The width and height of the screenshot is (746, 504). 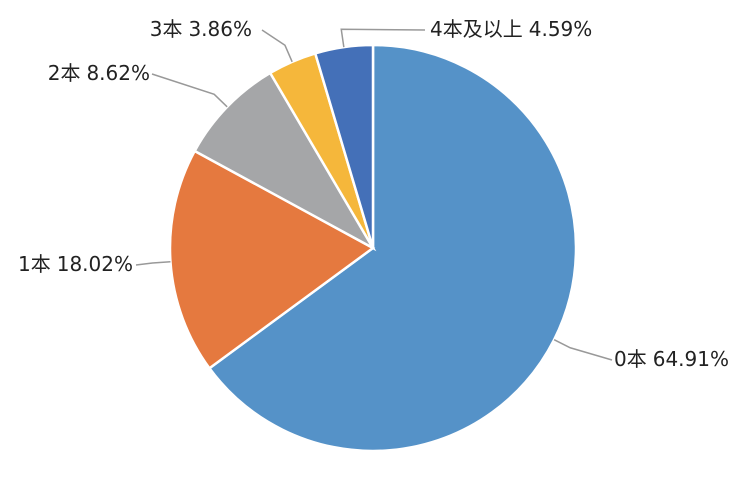 What do you see at coordinates (118, 73) in the screenshot?
I see `slice-value: 8.62%` at bounding box center [118, 73].